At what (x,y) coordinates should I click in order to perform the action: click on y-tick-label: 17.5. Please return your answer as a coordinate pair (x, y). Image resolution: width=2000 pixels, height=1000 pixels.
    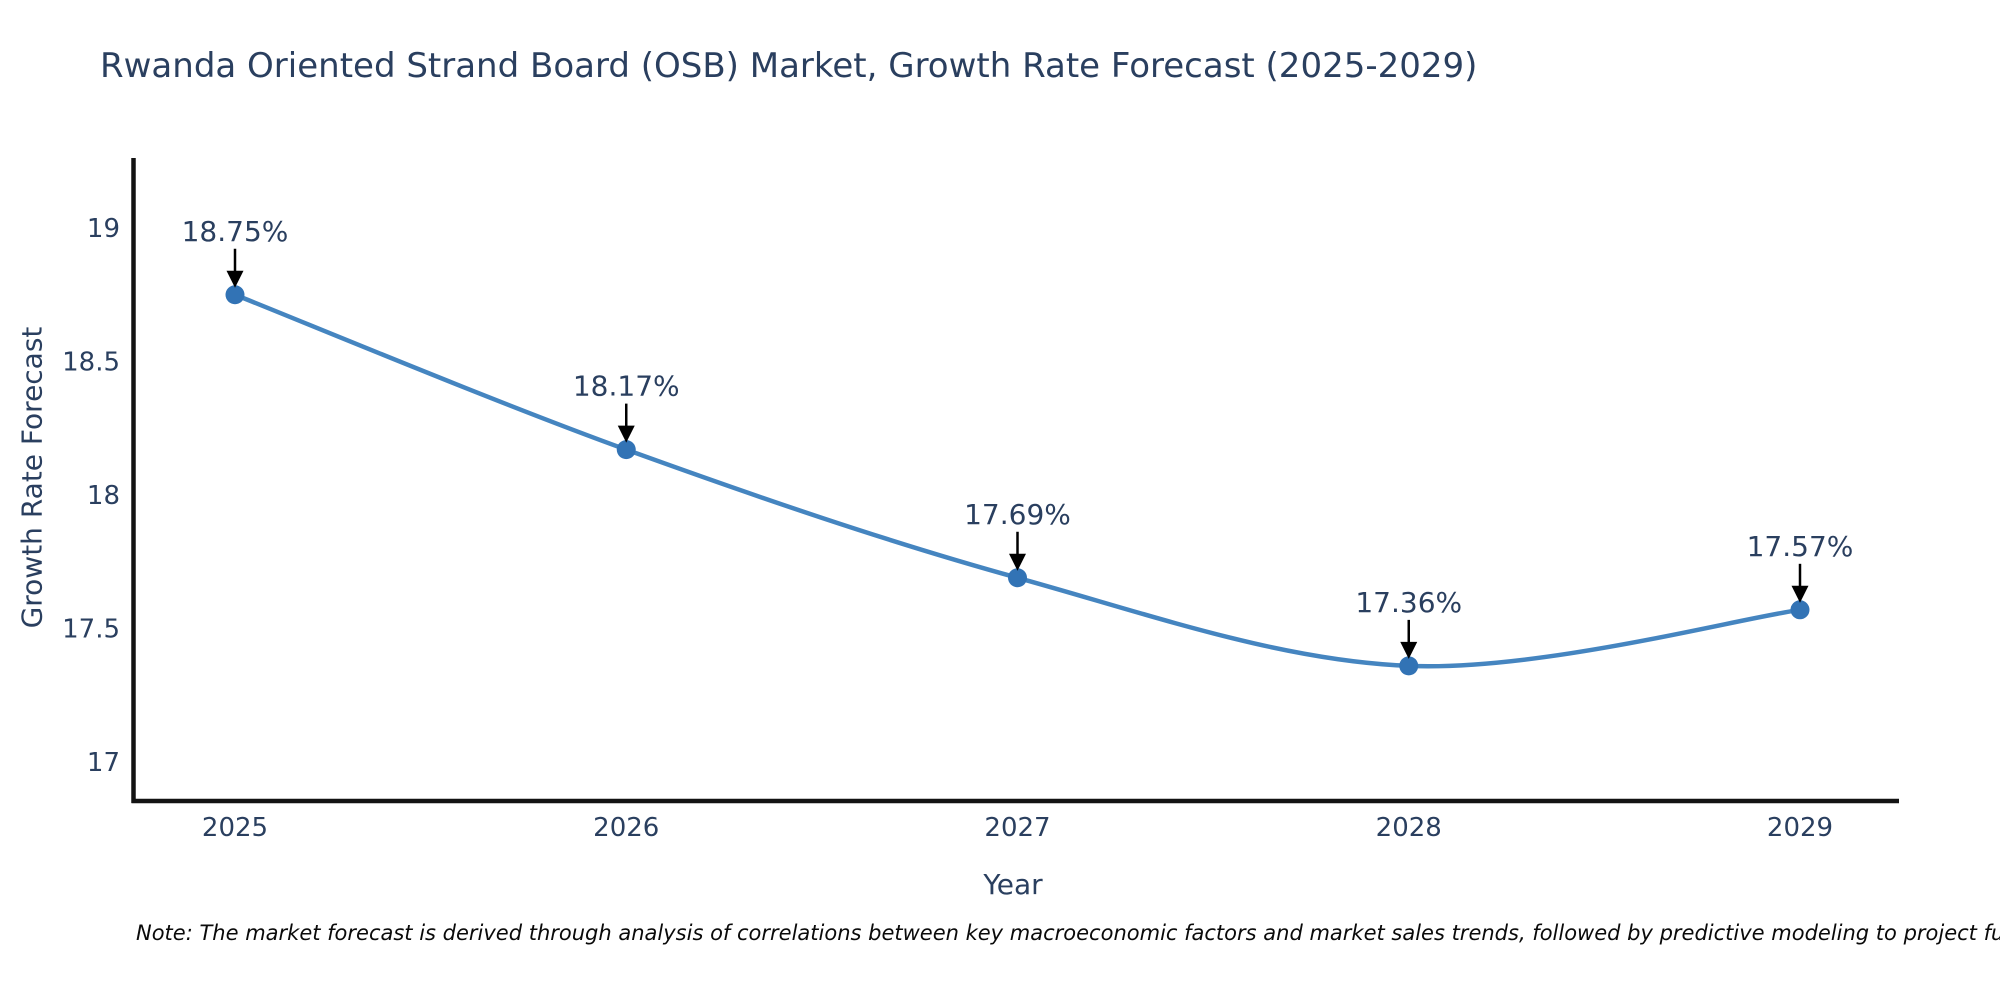
    Looking at the image, I should click on (91, 630).